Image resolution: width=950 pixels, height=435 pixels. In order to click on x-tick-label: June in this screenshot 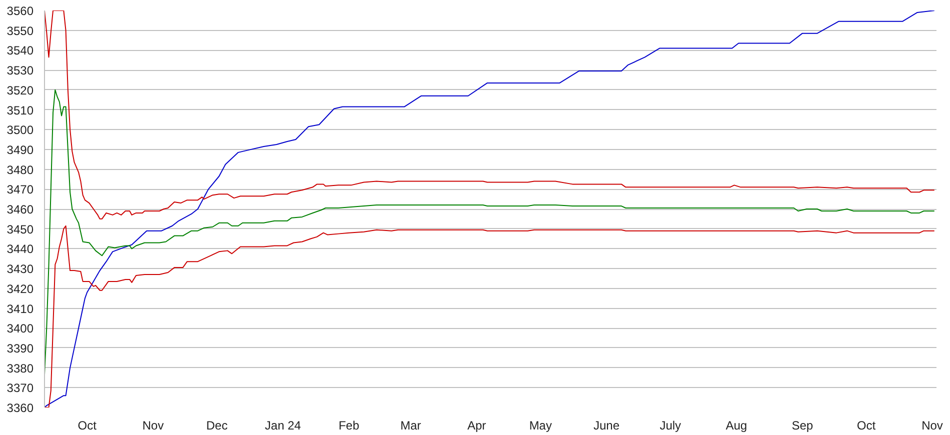, I will do `click(607, 425)`.